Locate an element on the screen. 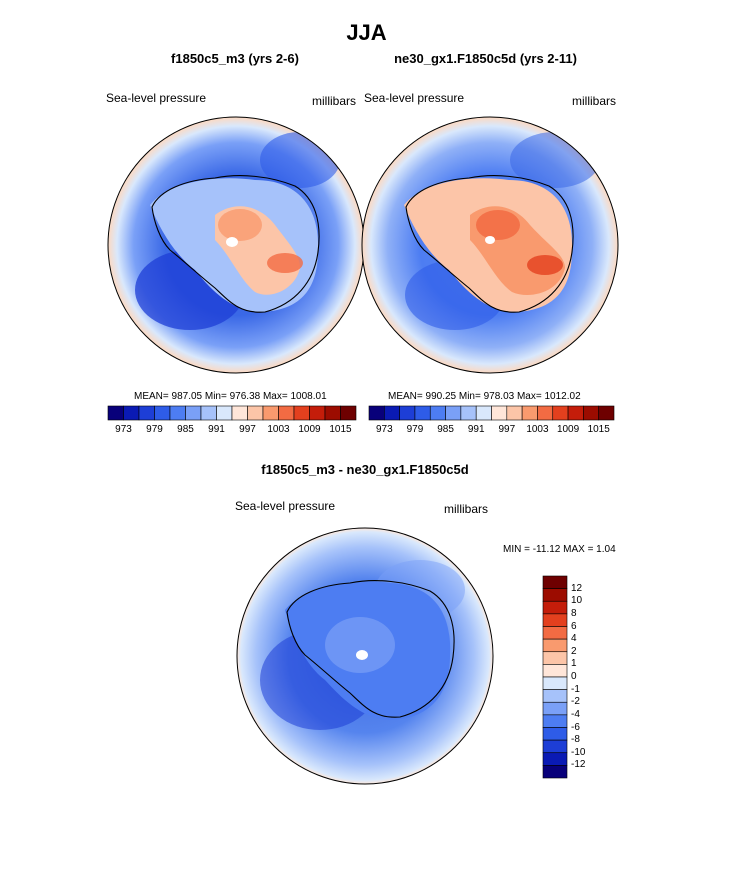  map-panel3 is located at coordinates (365, 656).